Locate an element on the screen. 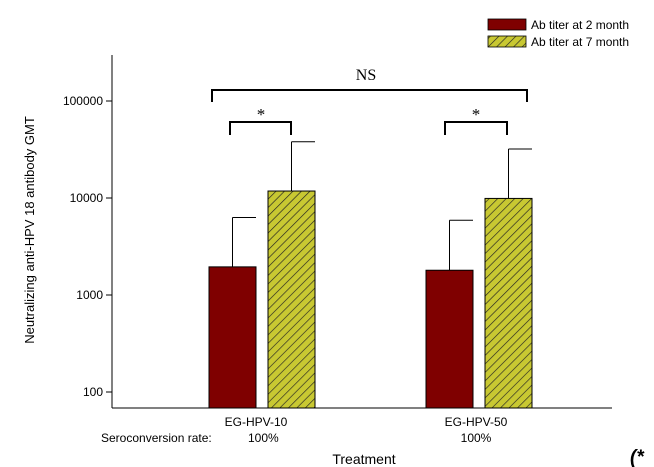  seroconversion-value-2: 100% is located at coordinates (476, 438).